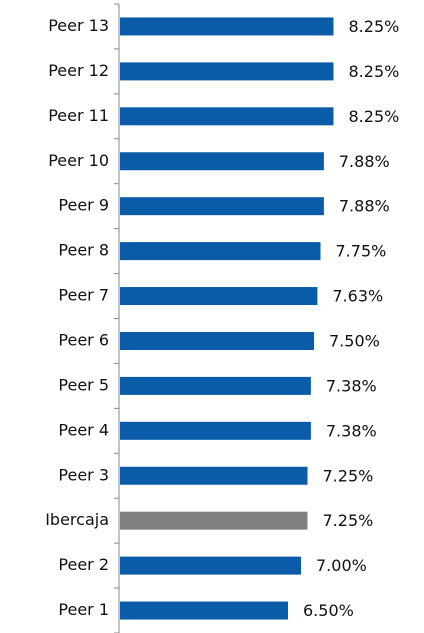 The image size is (424, 633). What do you see at coordinates (78, 25) in the screenshot?
I see `category-label: Peer 13` at bounding box center [78, 25].